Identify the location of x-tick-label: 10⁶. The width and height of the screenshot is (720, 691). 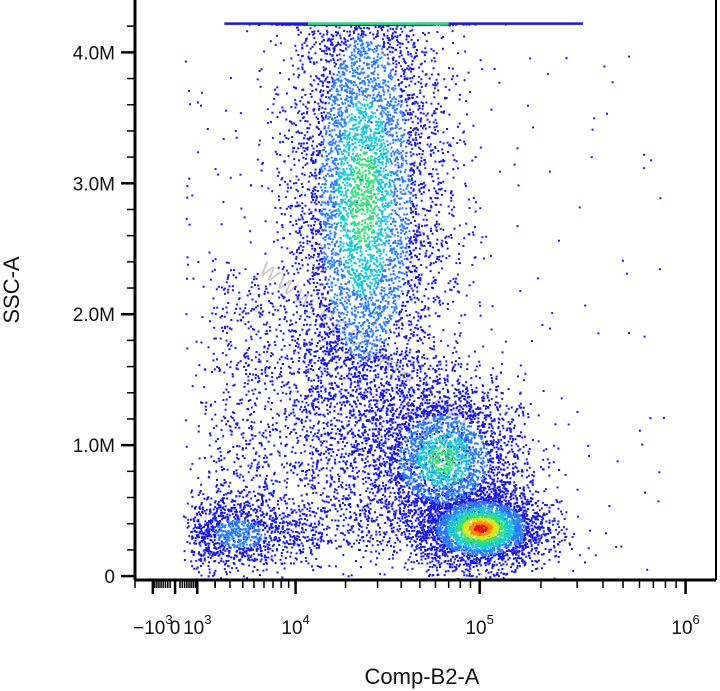
(685, 625).